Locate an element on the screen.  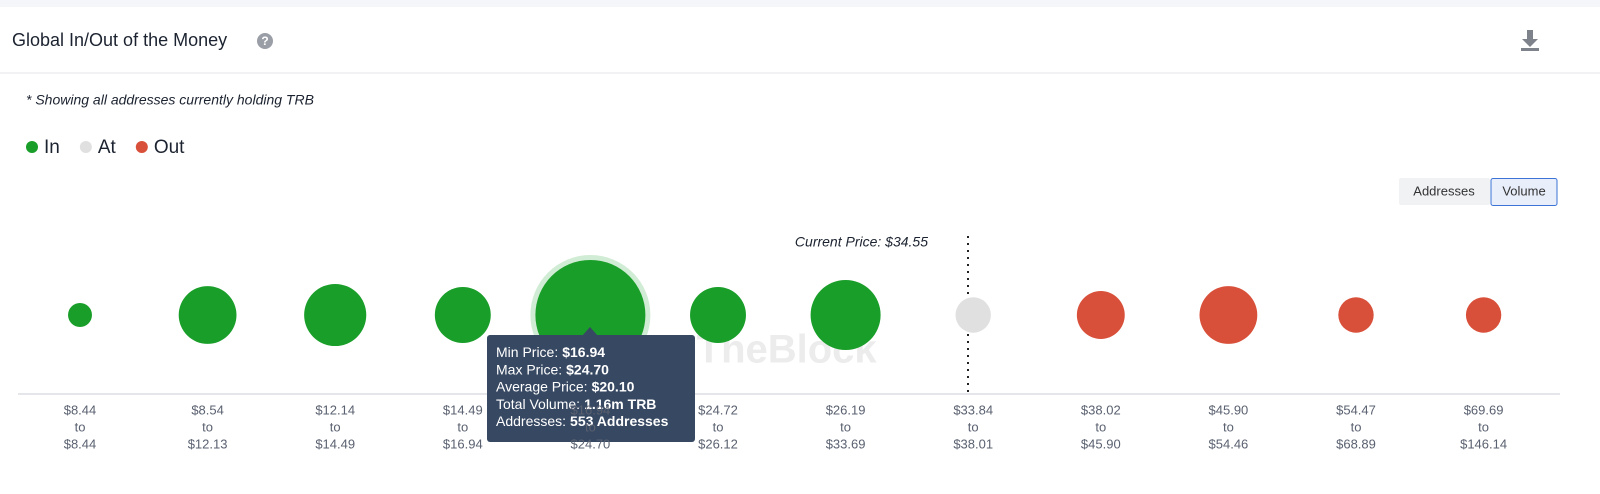
legend-label: Out is located at coordinates (169, 147).